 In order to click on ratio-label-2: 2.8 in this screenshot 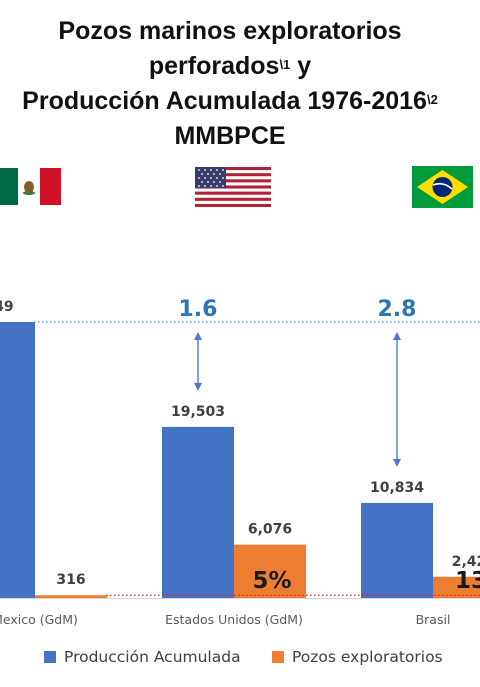, I will do `click(397, 309)`.